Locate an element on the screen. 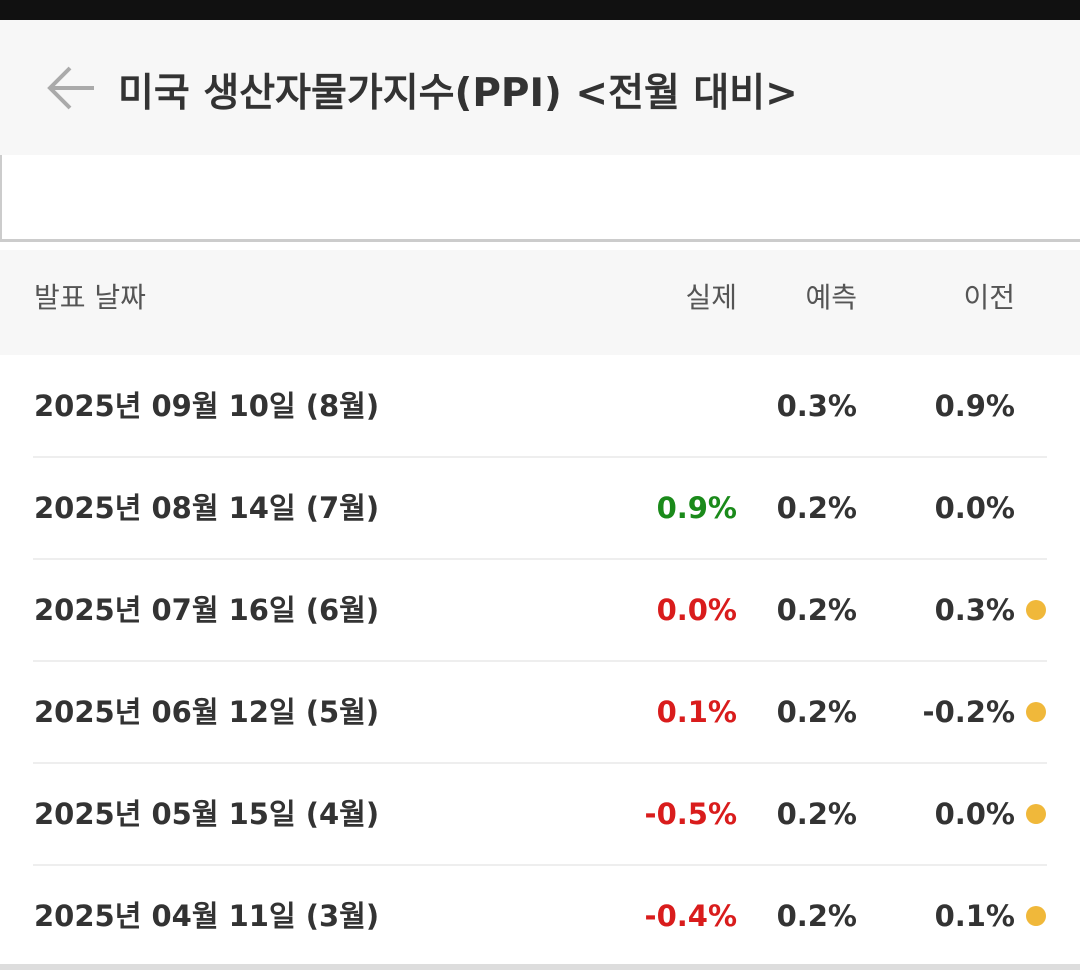  page-title: 미국 생산자물가지수(PPI) <전월 대비> is located at coordinates (458, 93).